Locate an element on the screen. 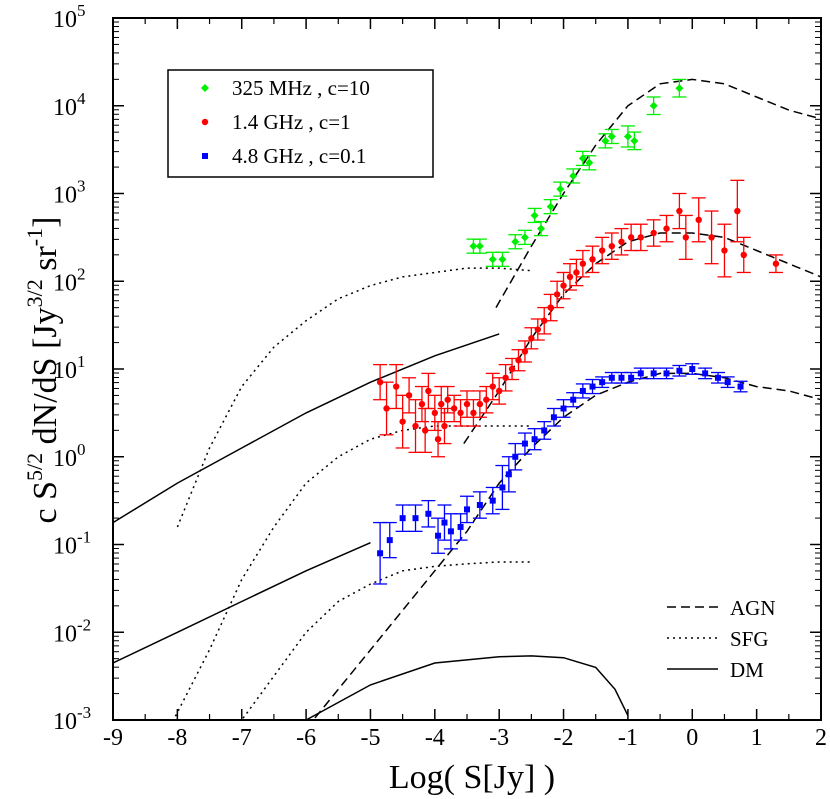 The image size is (830, 799). y-tick-exponent: 5 is located at coordinates (81, 10).